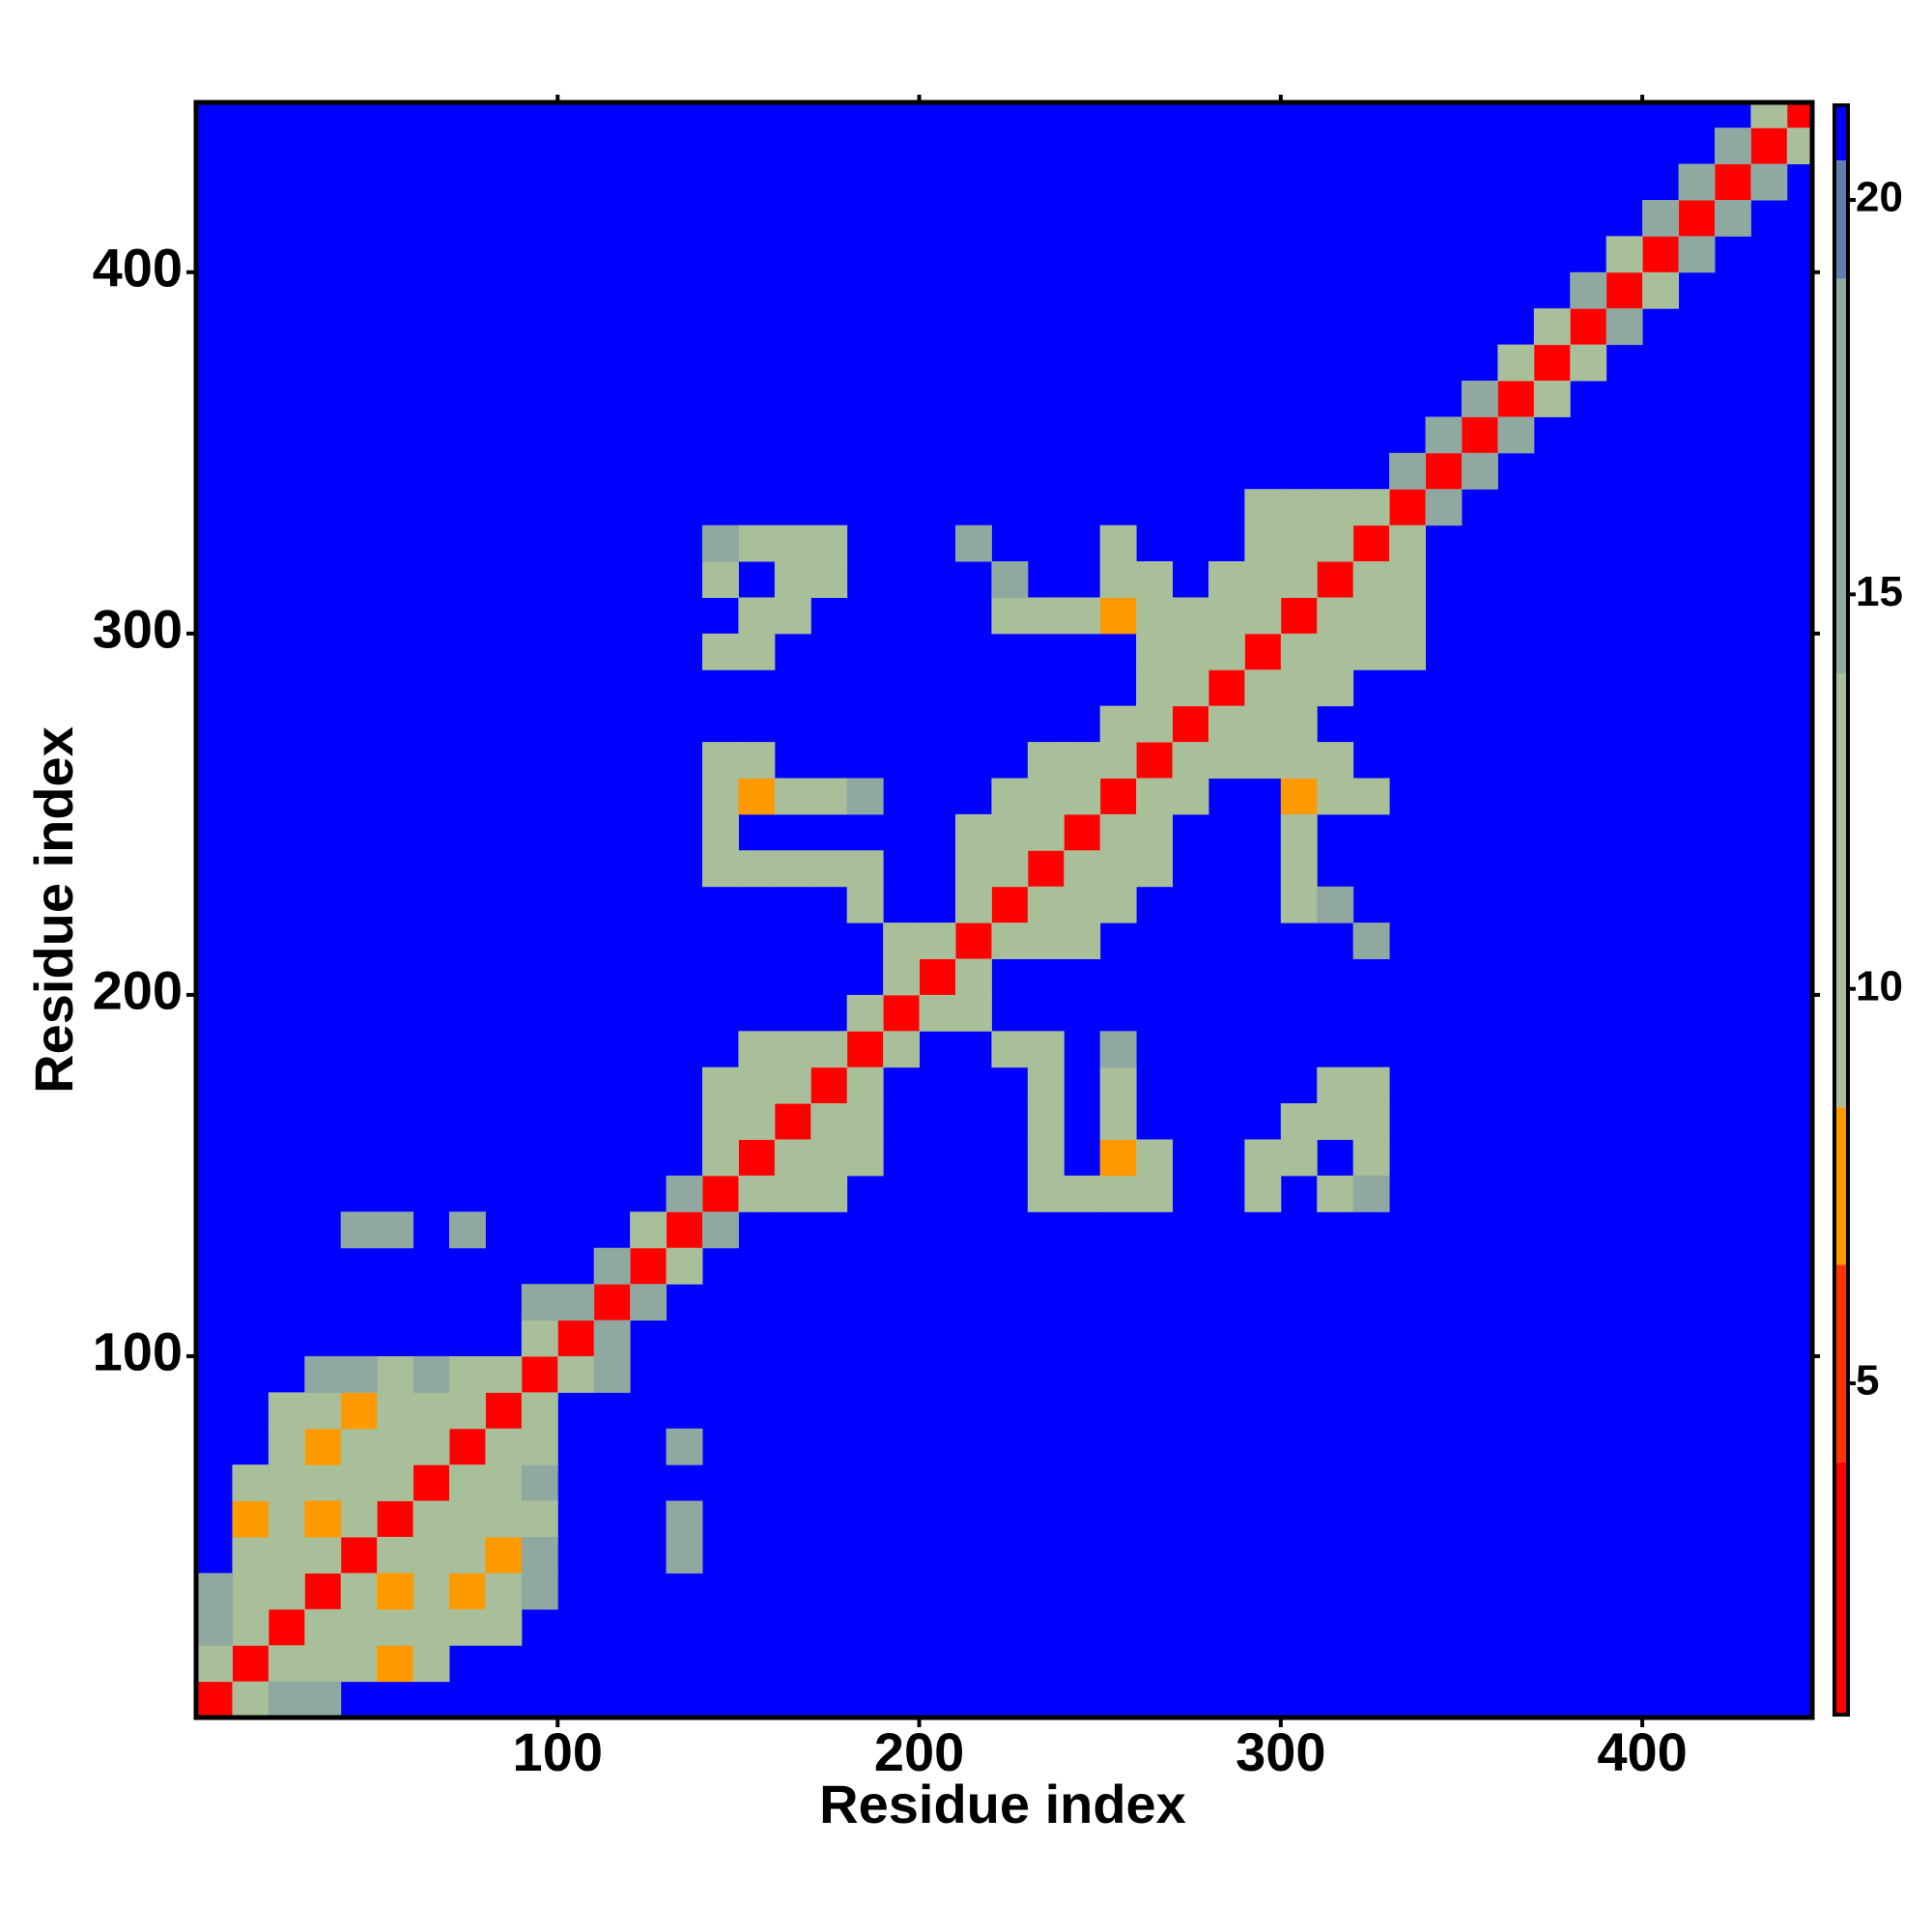 The image size is (1932, 1932). Describe the element at coordinates (1841, 910) in the screenshot. I see `colorbar-frame` at that location.